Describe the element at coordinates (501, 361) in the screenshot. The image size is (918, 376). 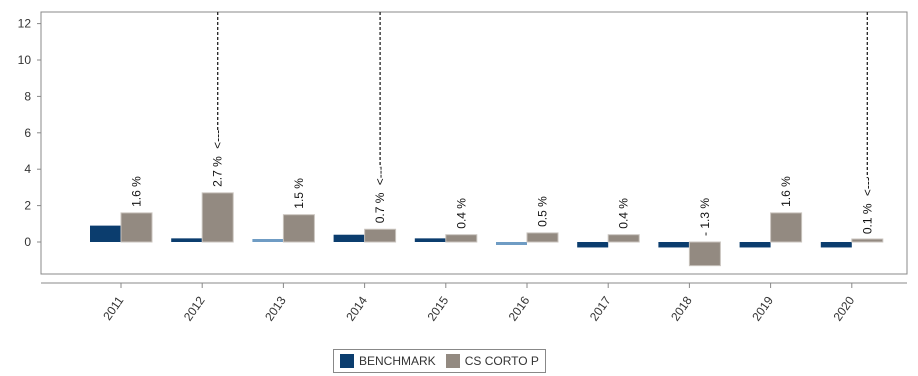
I see `legend-label-cs-corto-p: CS CORTO P` at that location.